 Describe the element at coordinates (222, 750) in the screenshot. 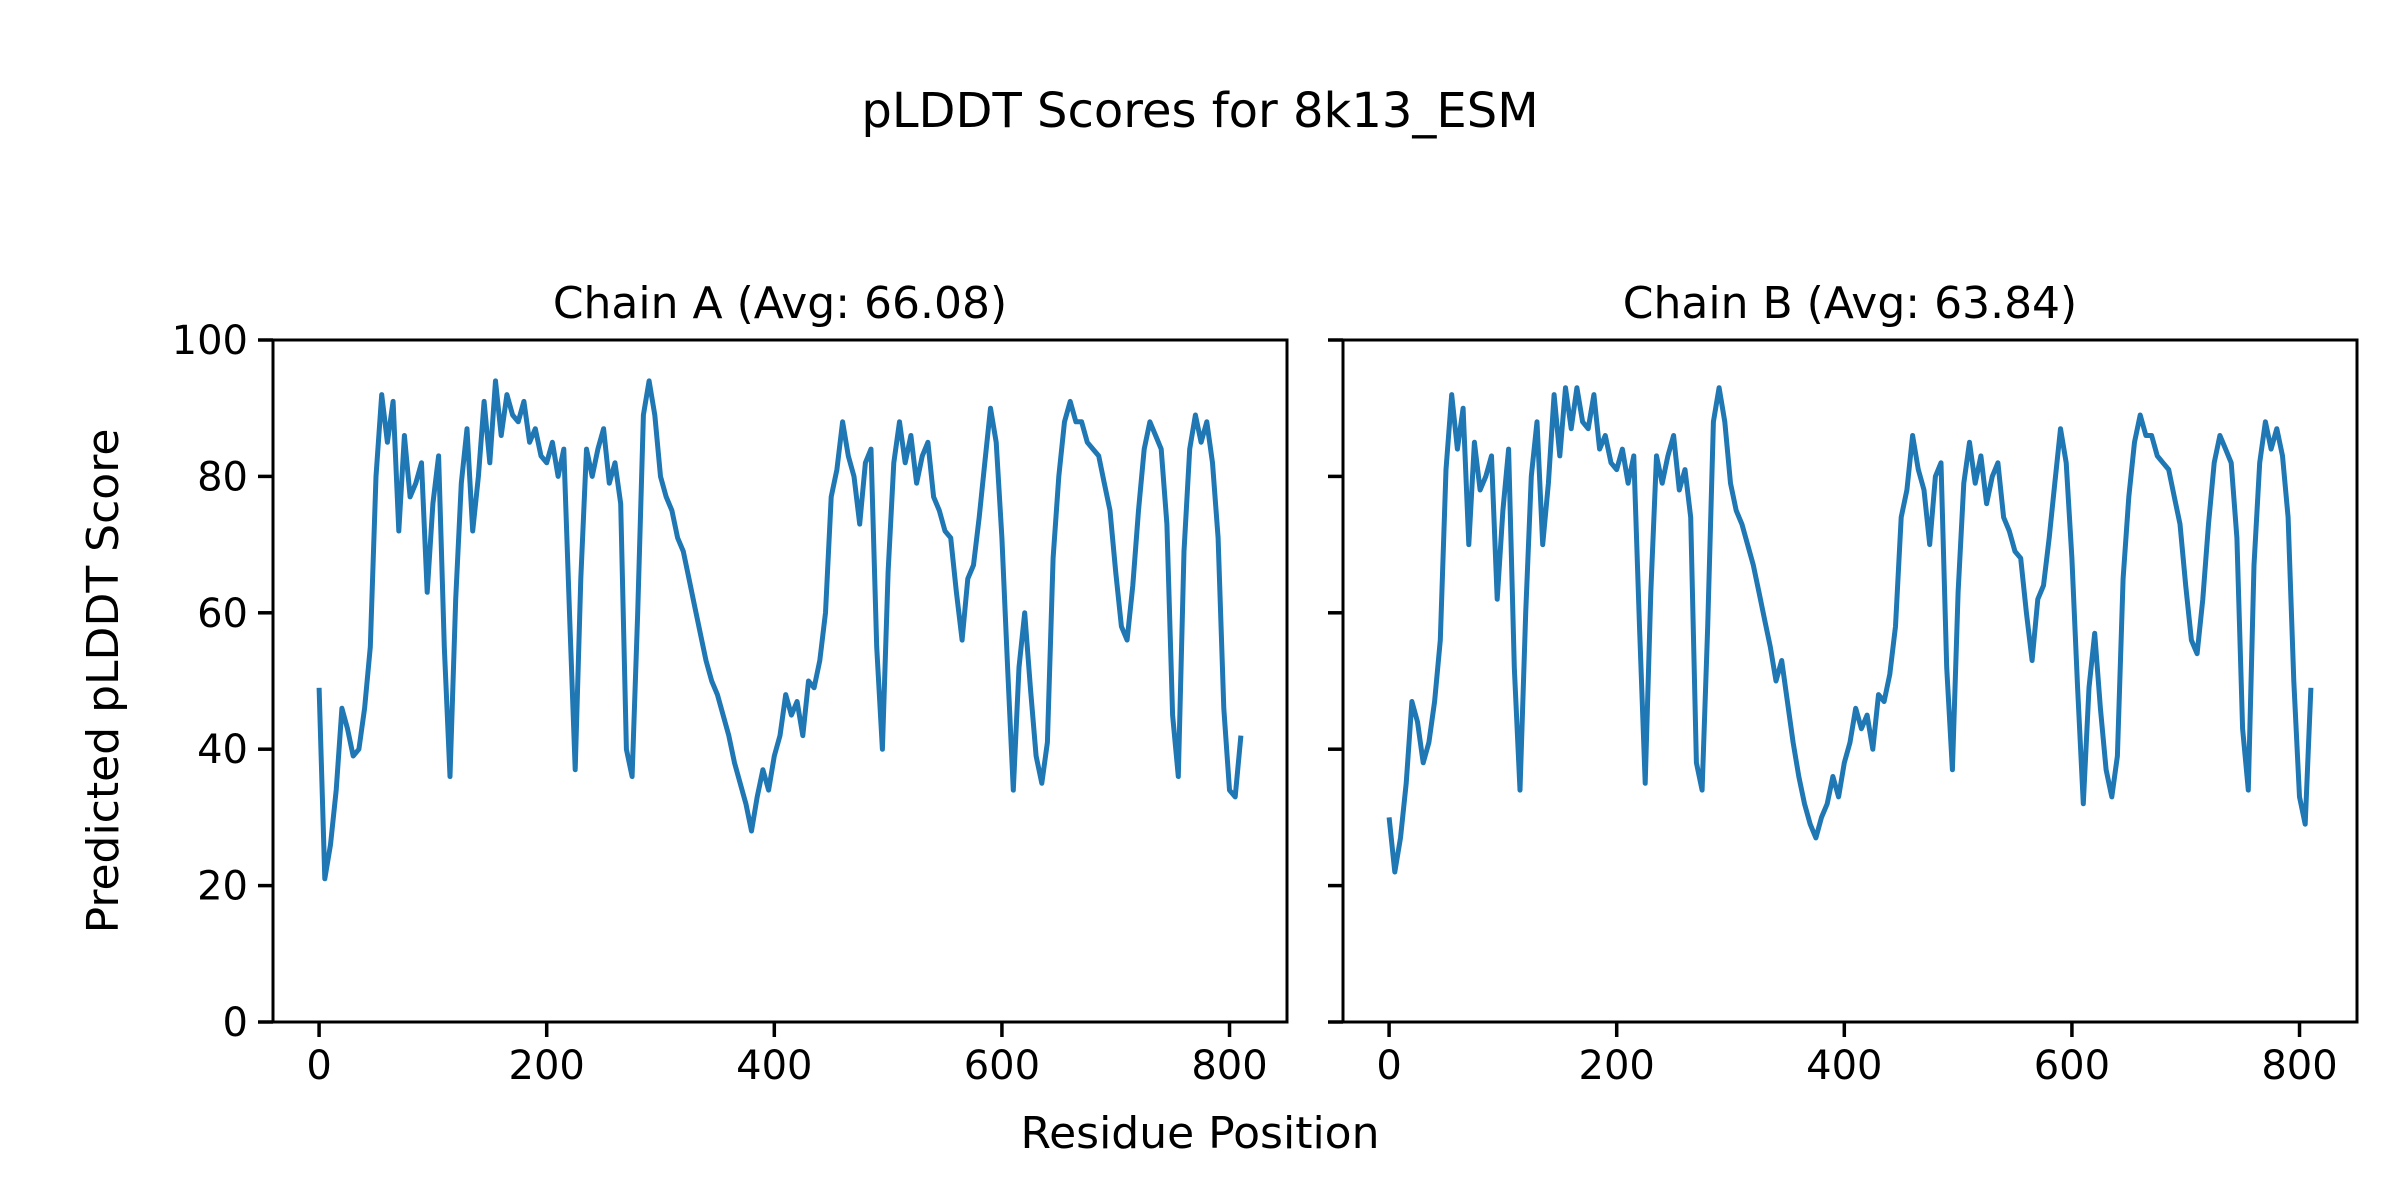

I see `y-tick-label: 40` at that location.